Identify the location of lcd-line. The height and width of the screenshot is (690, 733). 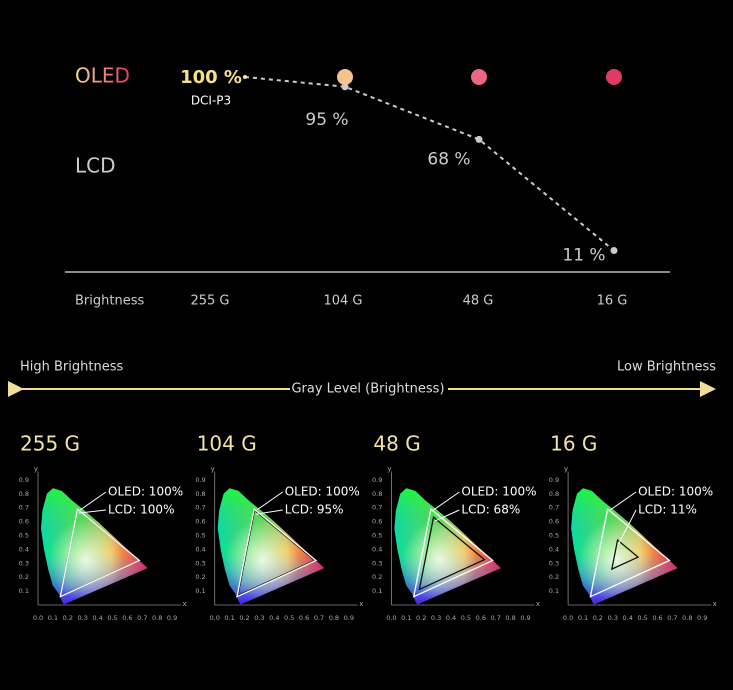
(429, 164).